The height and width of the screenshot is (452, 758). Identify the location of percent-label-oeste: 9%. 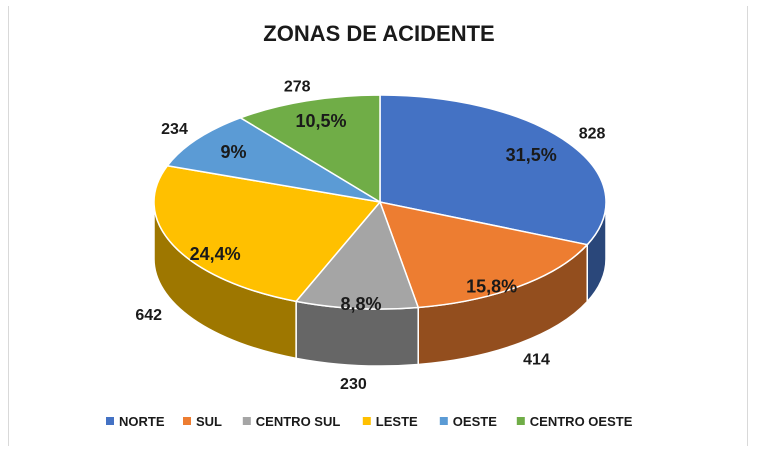
(233, 152).